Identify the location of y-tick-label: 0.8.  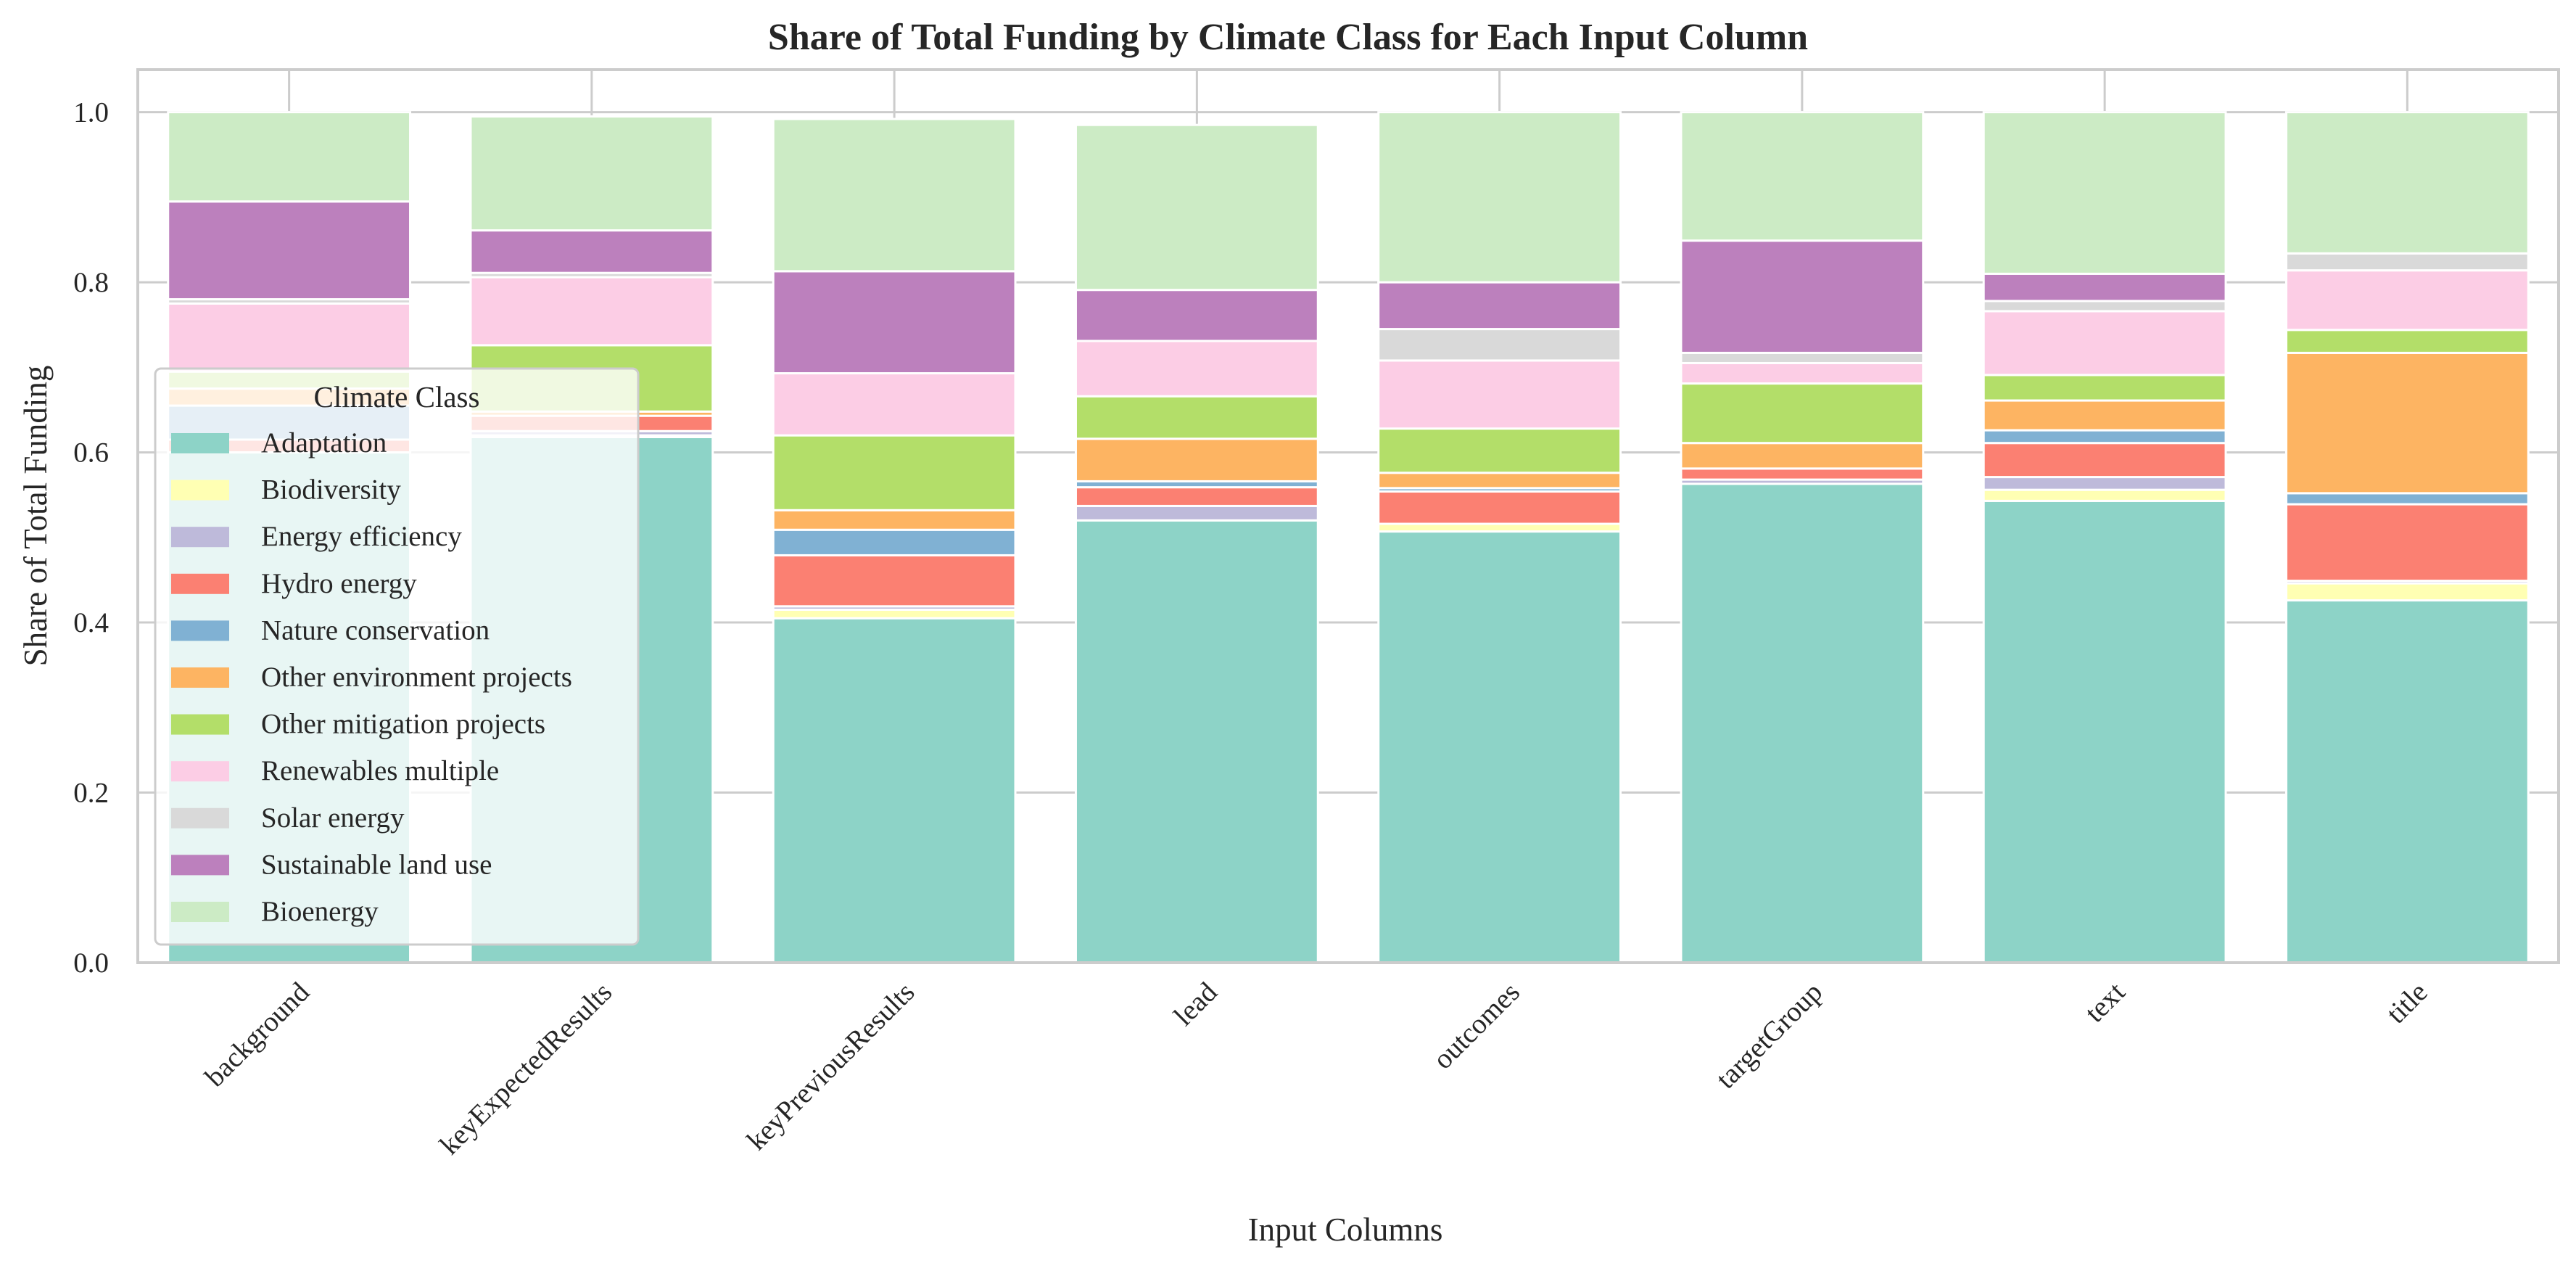
(91, 282).